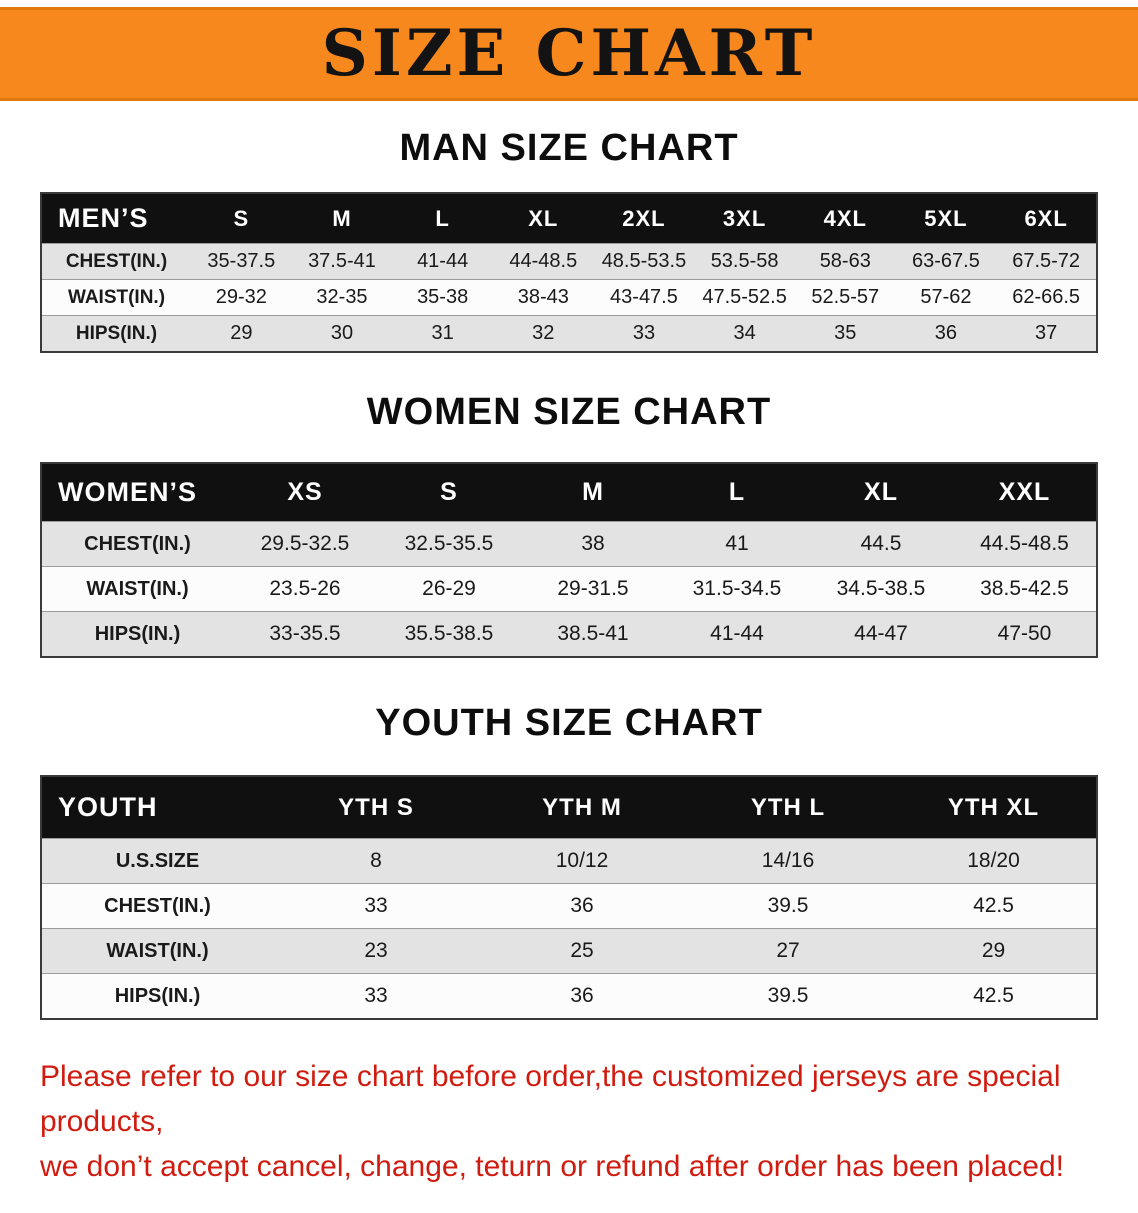 The image size is (1138, 1213). What do you see at coordinates (593, 633) in the screenshot?
I see `size-value-cell: 38.5-41` at bounding box center [593, 633].